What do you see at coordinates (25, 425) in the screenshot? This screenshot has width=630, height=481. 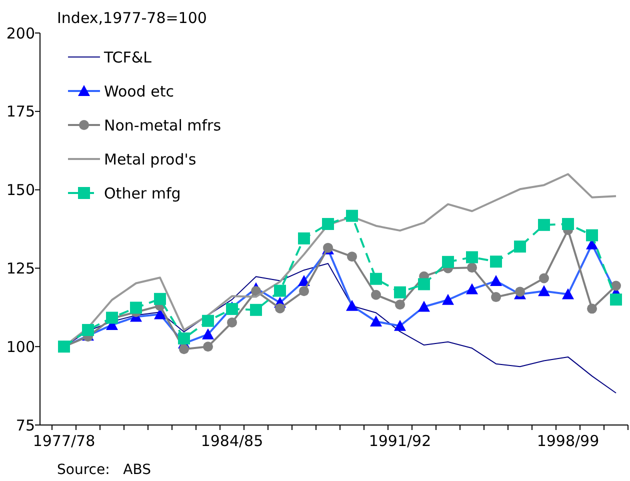 I see `y-tick-label: 75` at bounding box center [25, 425].